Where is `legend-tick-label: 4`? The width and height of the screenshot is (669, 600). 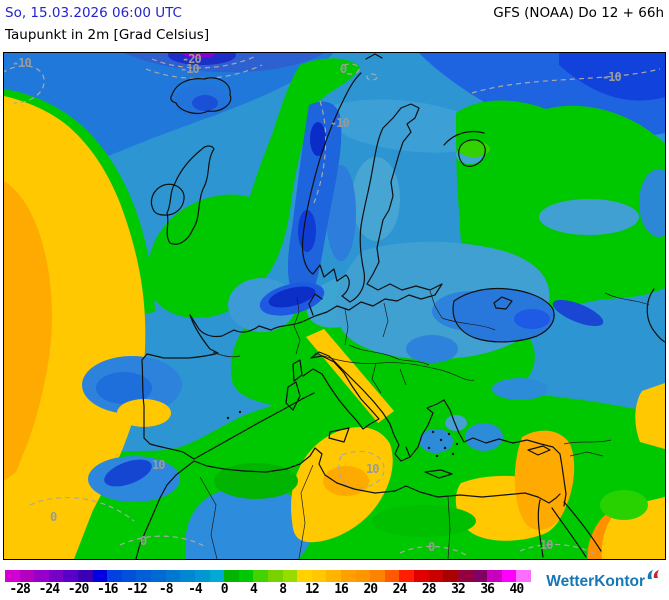 legend-tick-label: 4 is located at coordinates (253, 589).